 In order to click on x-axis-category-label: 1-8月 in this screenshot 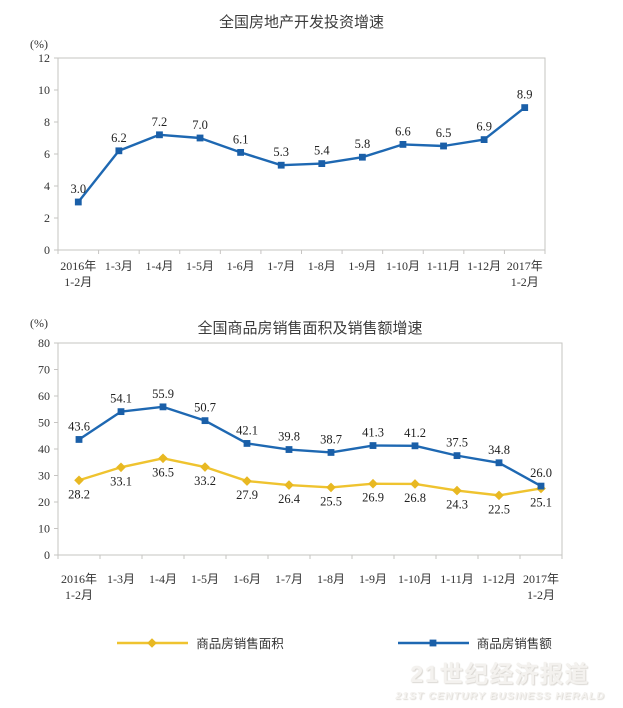, I will do `click(331, 579)`.